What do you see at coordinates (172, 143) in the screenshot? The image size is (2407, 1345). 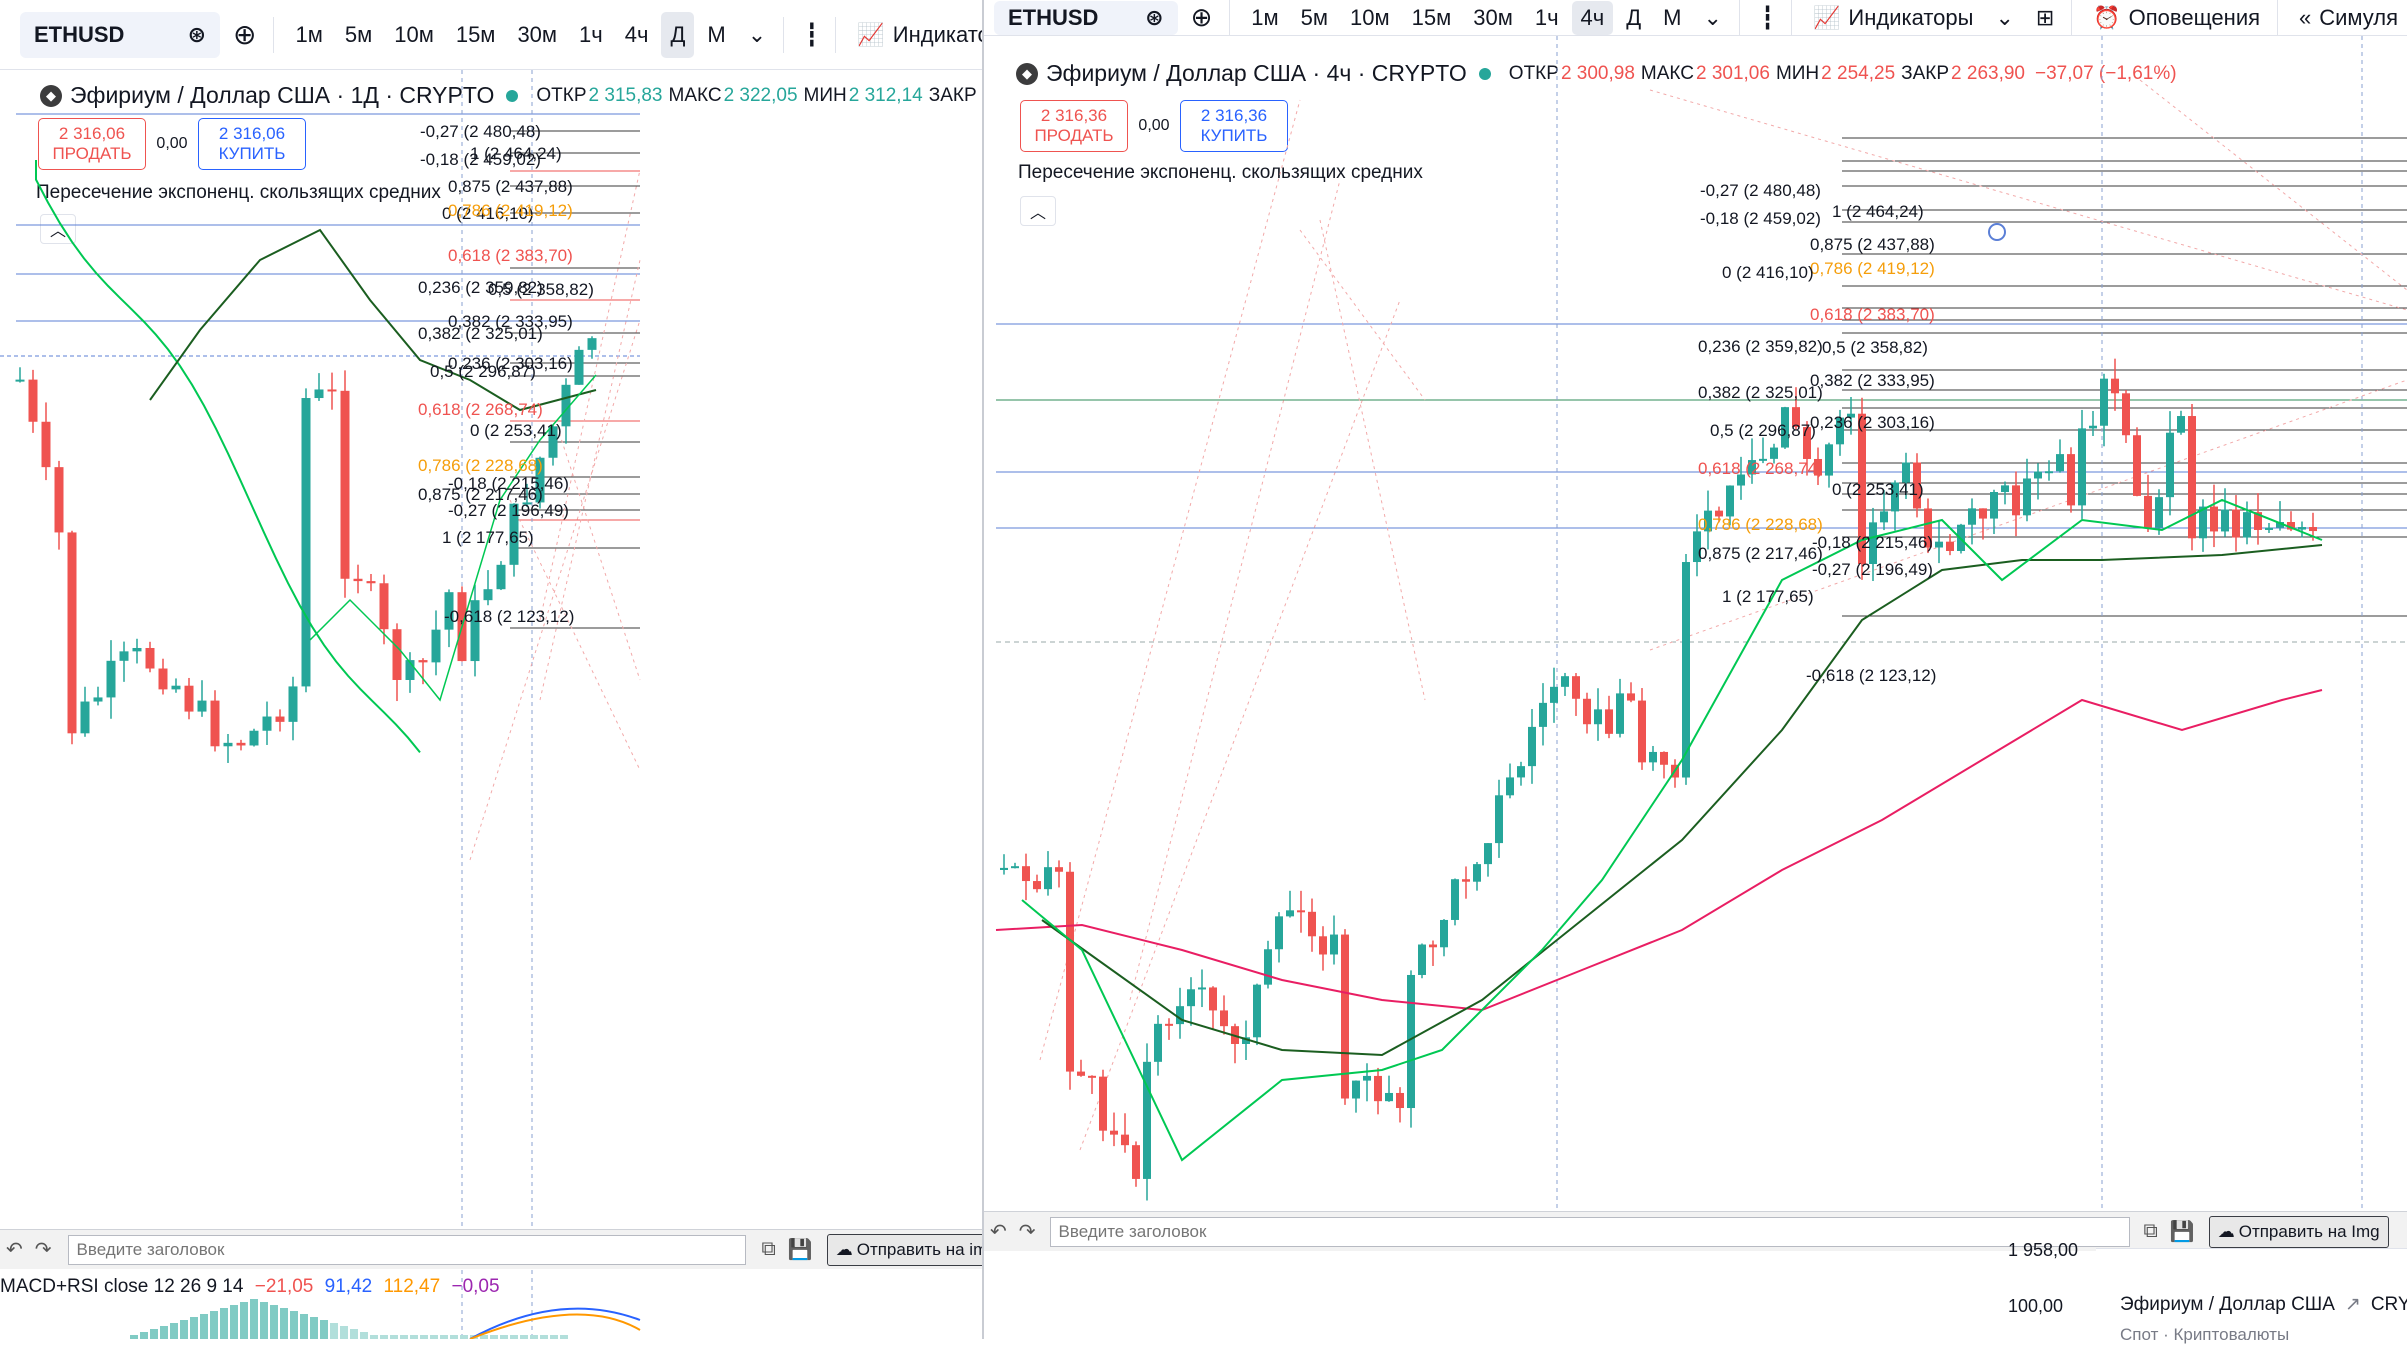 I see `spread-value: 0,00` at bounding box center [172, 143].